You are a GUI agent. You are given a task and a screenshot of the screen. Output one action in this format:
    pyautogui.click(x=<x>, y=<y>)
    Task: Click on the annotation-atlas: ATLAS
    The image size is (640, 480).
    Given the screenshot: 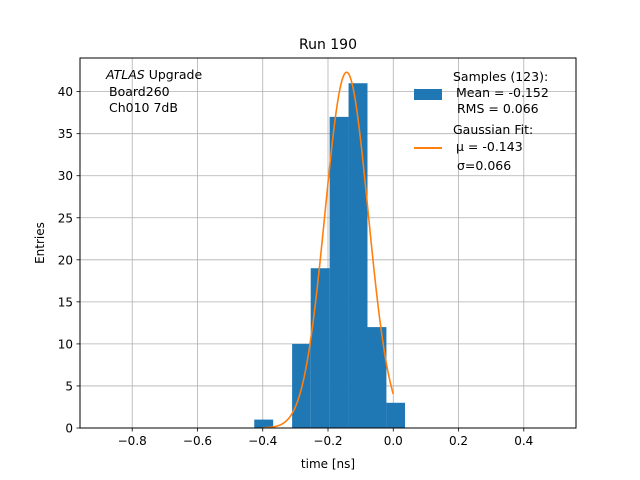 What is the action you would take?
    pyautogui.click(x=125, y=74)
    